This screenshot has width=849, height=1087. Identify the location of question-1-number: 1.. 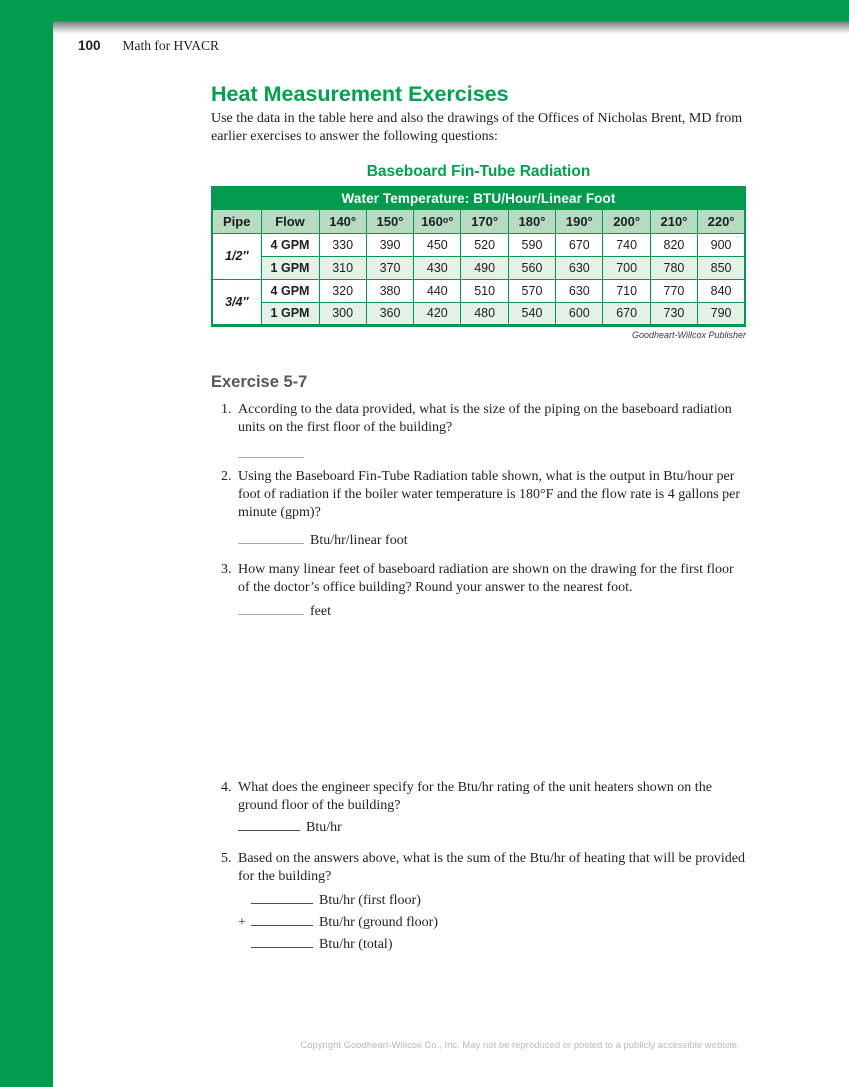
(226, 409).